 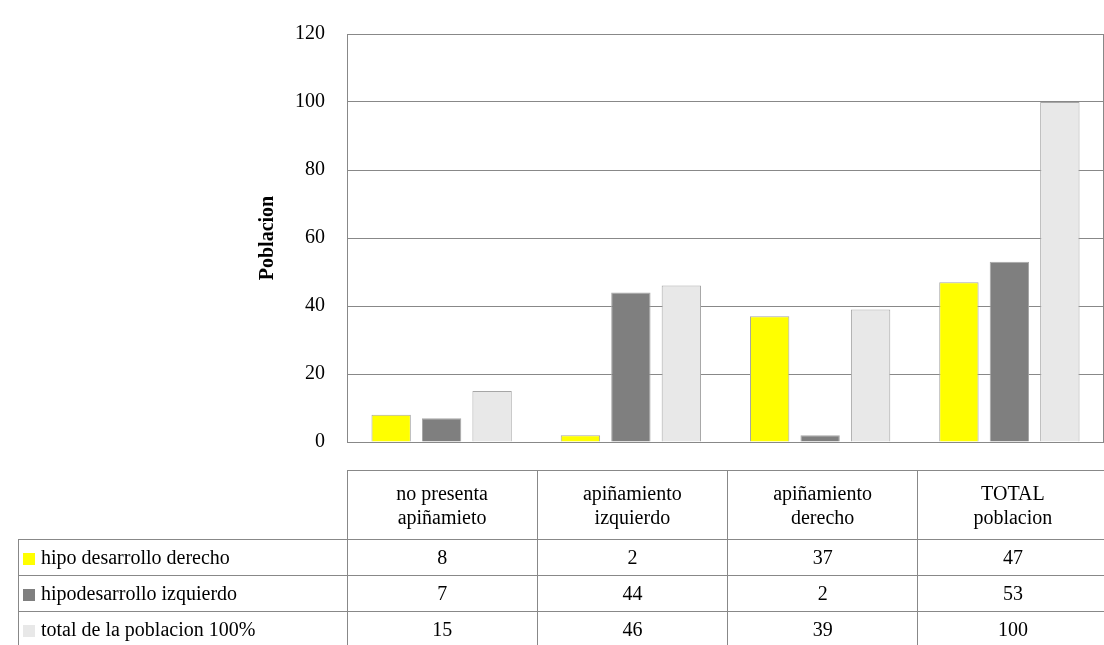 I want to click on legend-label: hipodesarrollo izquierdo, so click(x=182, y=593).